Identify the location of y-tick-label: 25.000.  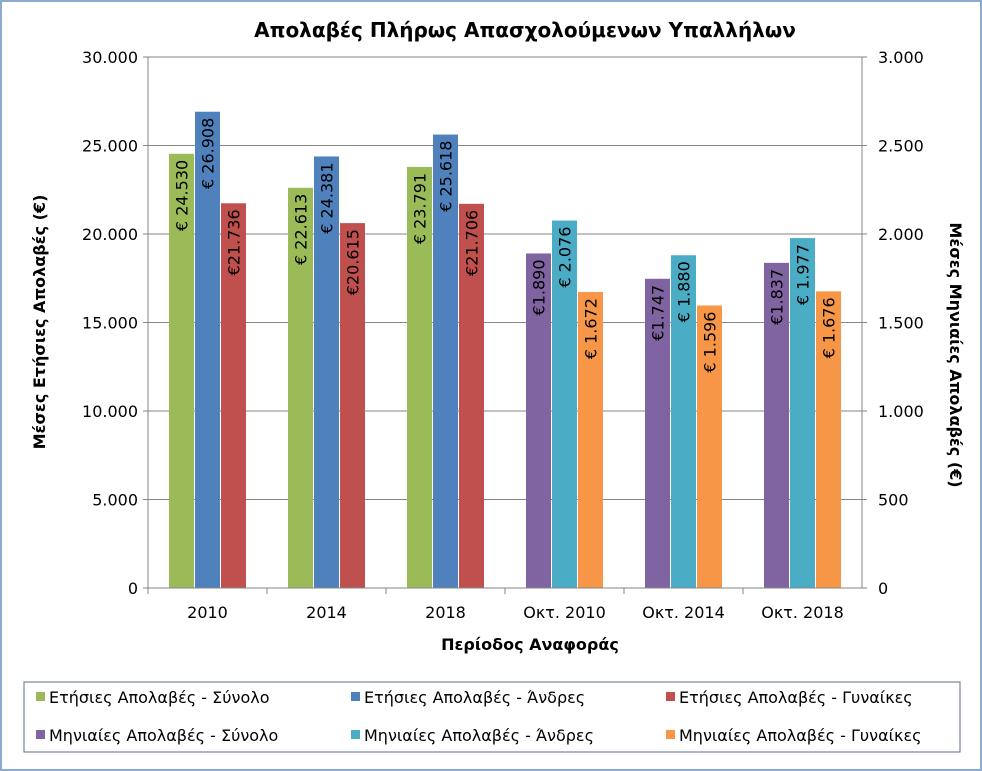
(110, 146).